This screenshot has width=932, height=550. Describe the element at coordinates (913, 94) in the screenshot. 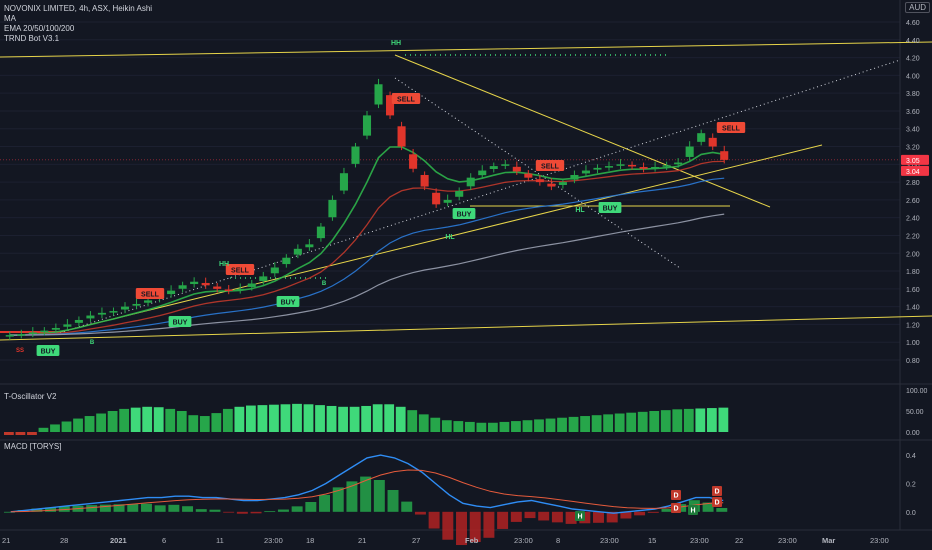

I see `price-tick-label: 3.80` at that location.